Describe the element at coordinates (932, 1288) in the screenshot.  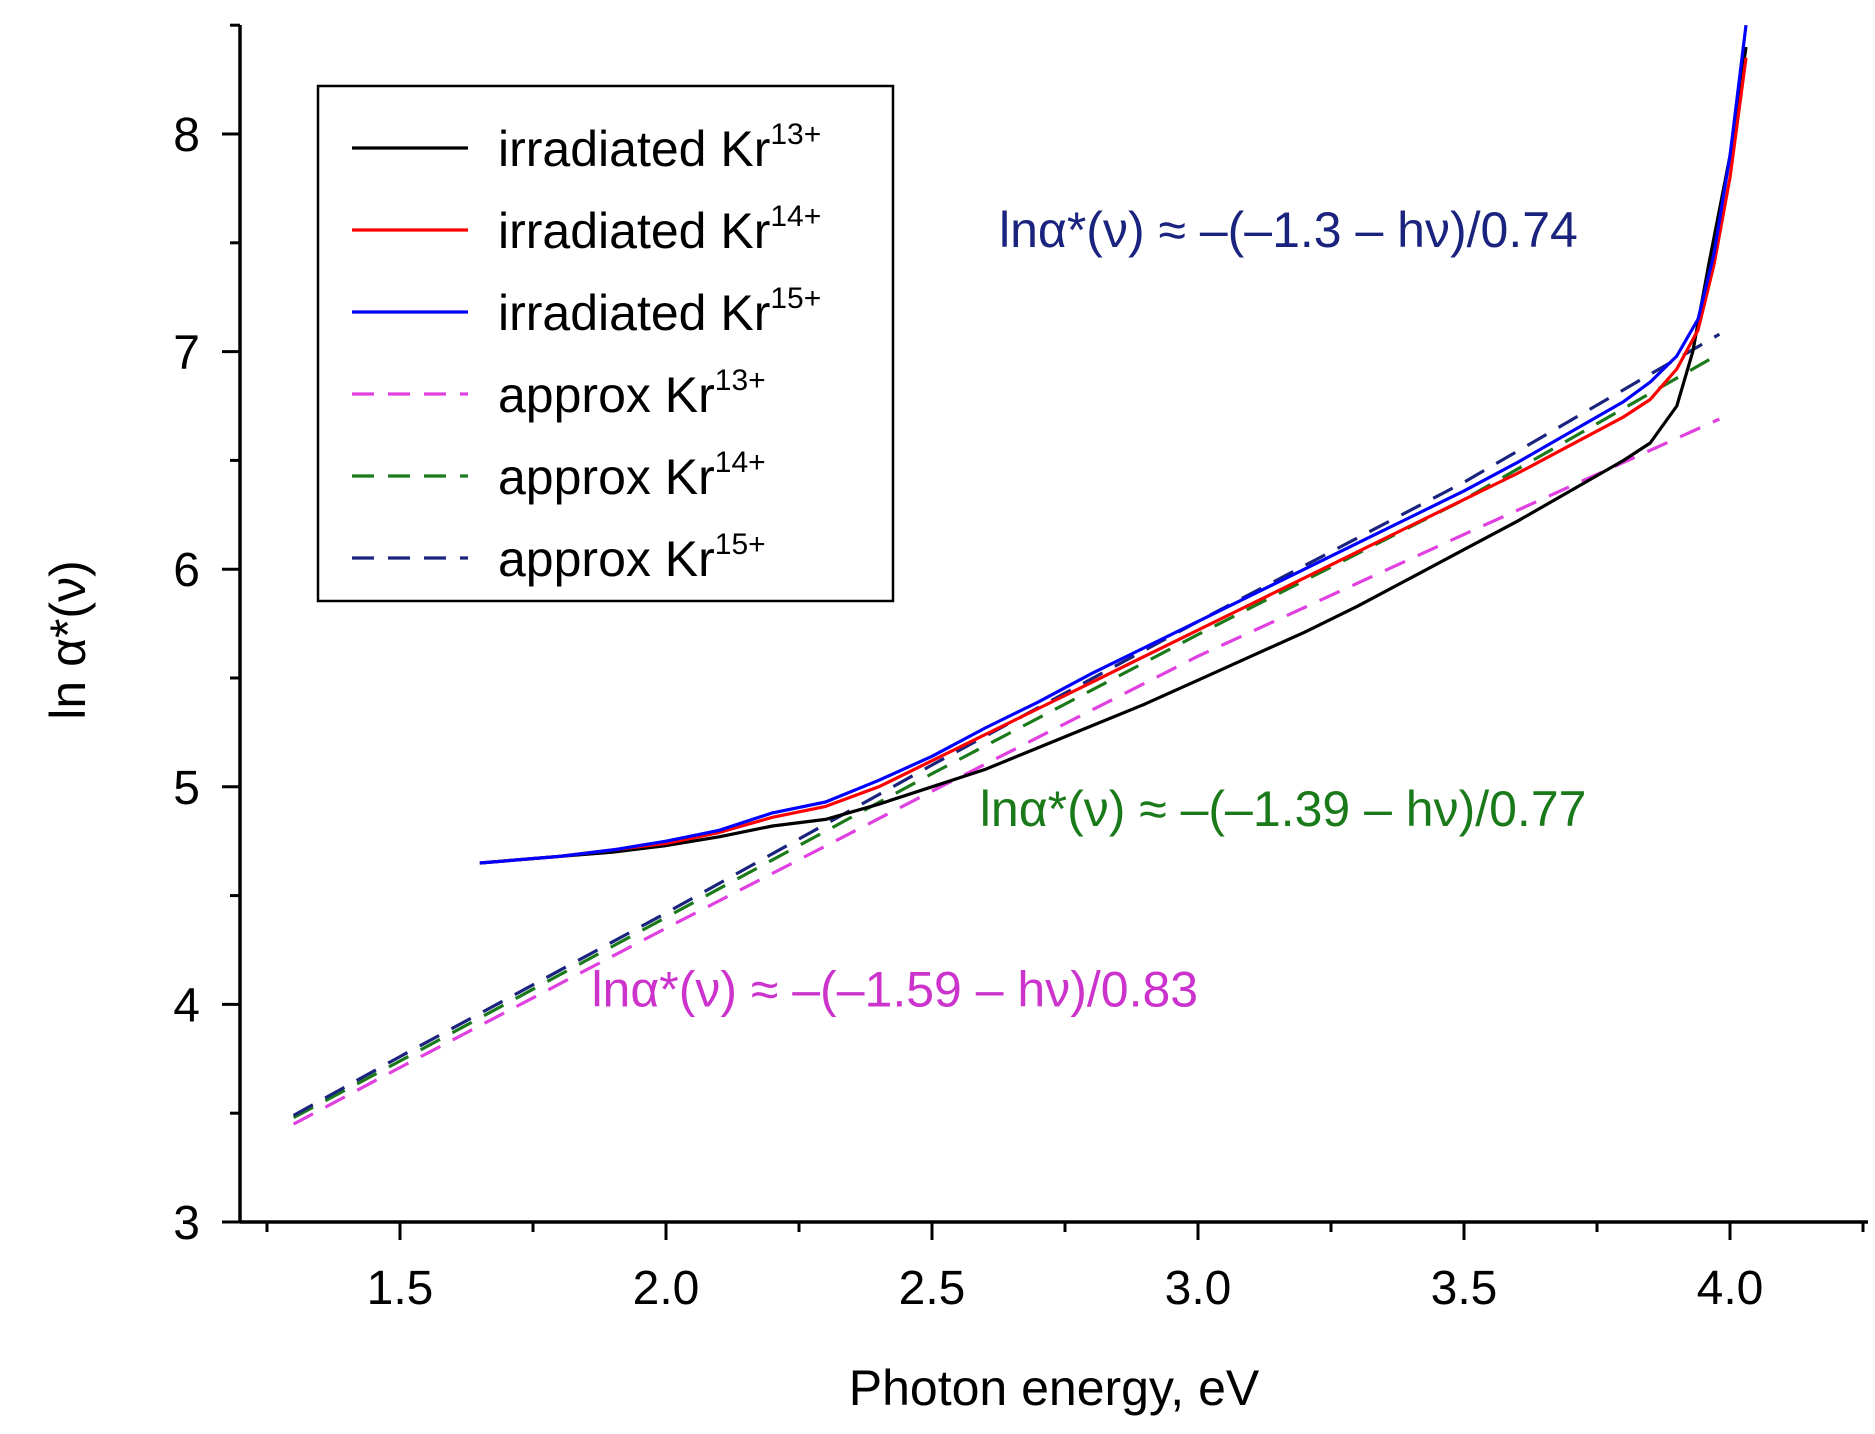
I see `x-tick-label: 2.5` at that location.